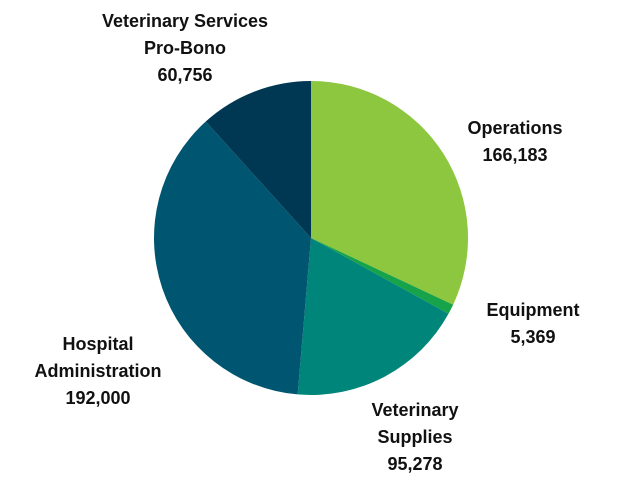  I want to click on slice-label: Equipment 5,369, so click(533, 324).